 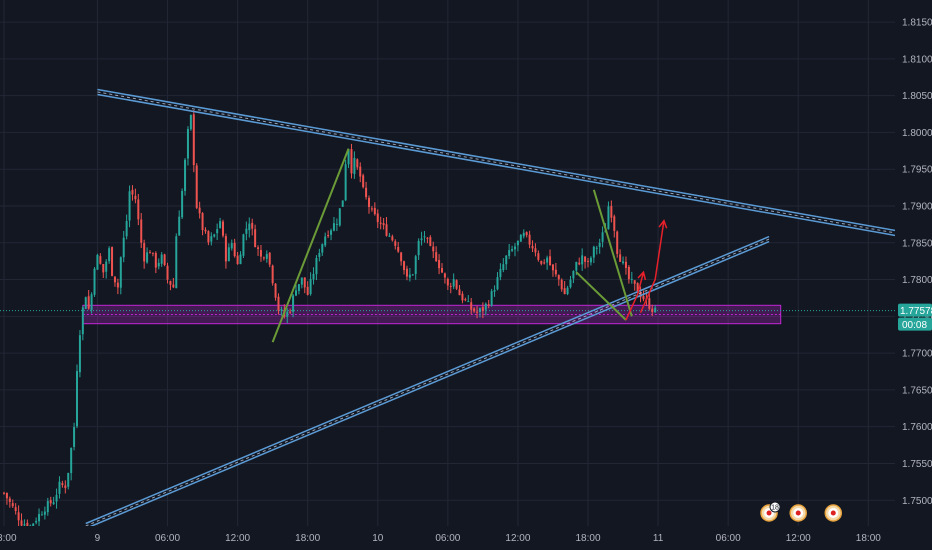 What do you see at coordinates (917, 96) in the screenshot?
I see `price-tick-label: 1.80500` at bounding box center [917, 96].